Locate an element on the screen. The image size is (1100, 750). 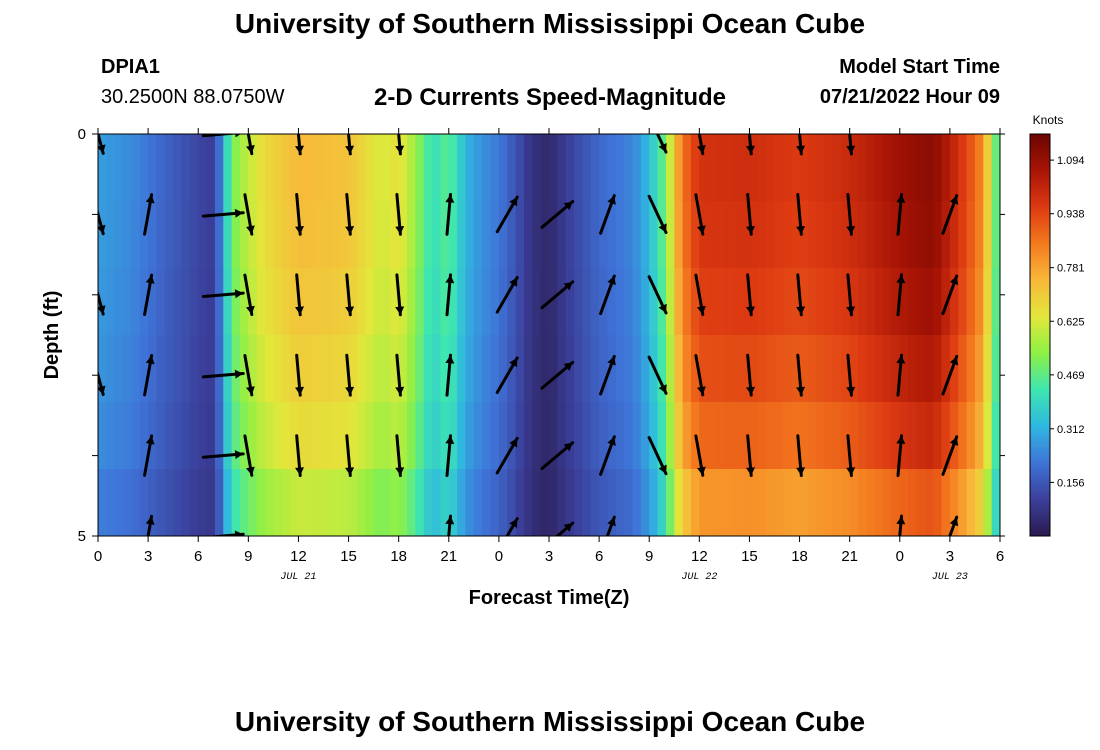
colorbar-tick-label: 0.625 is located at coordinates (1071, 322).